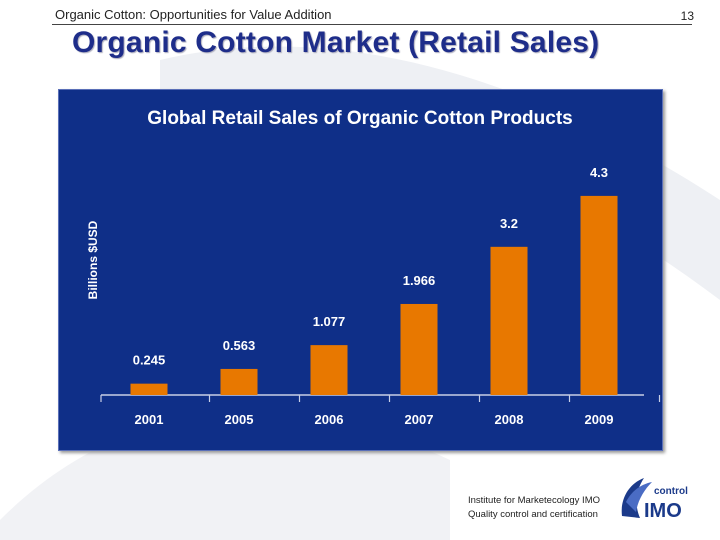  I want to click on data-label-2001: 0.245, so click(149, 360).